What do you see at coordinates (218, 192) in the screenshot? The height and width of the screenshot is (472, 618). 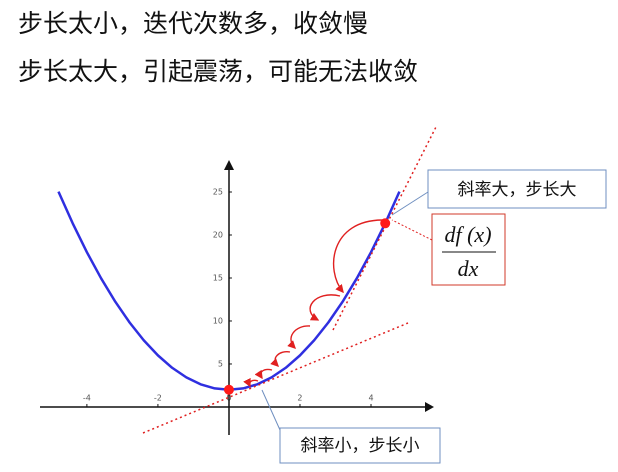 I see `y-tick-label: 25` at bounding box center [218, 192].